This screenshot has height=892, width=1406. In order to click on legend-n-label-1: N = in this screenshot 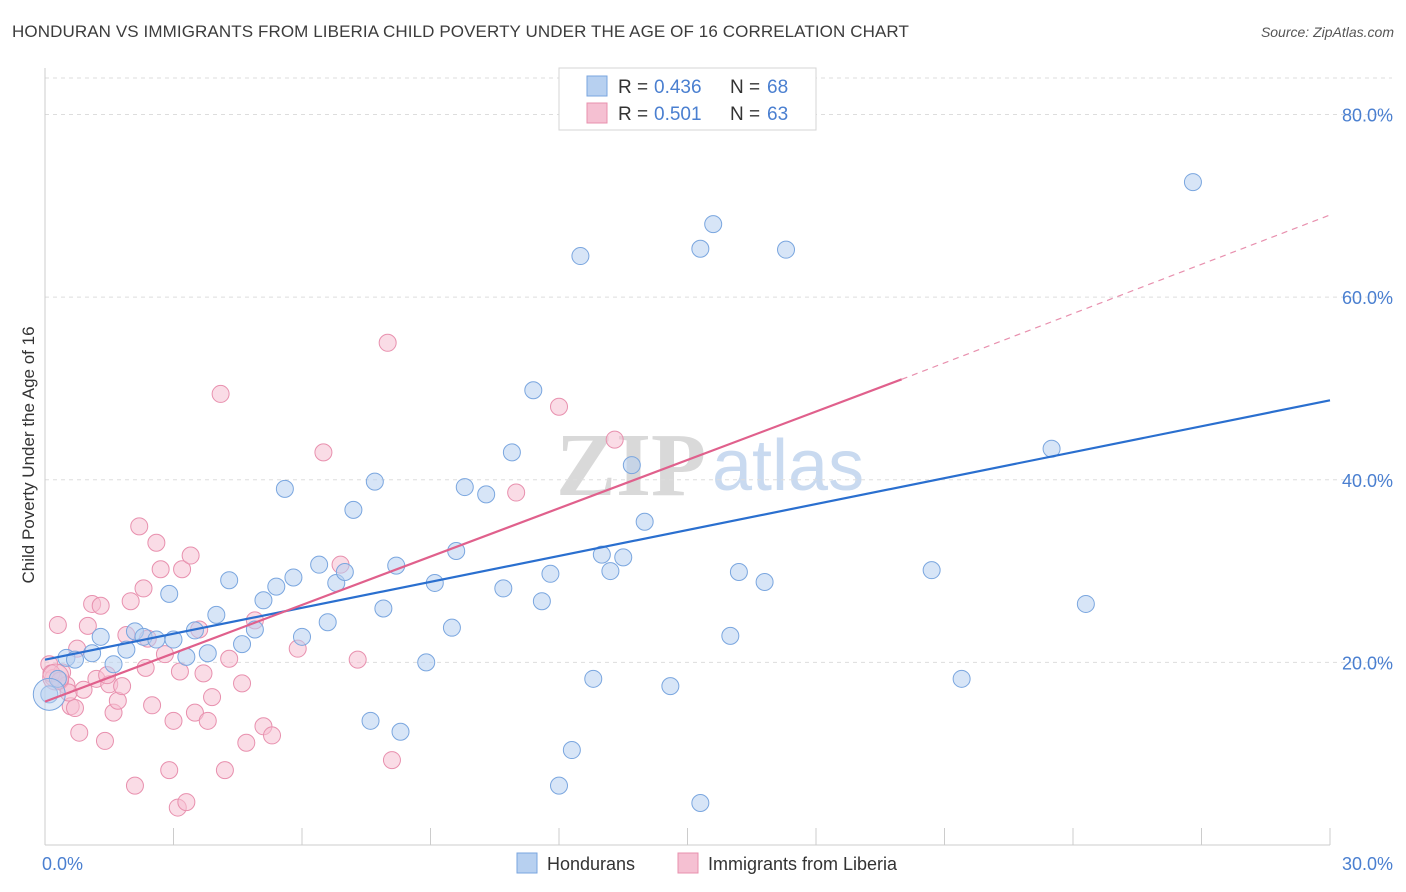, I will do `click(745, 87)`.